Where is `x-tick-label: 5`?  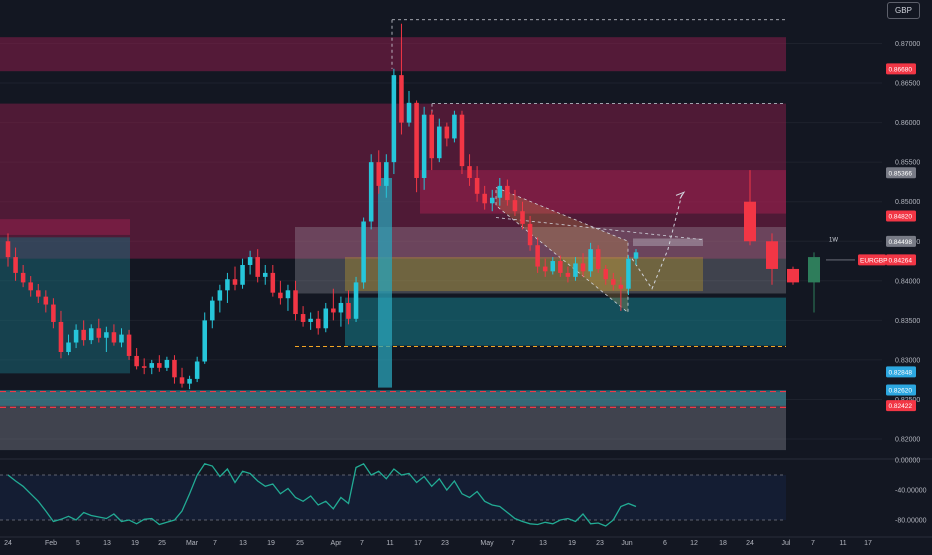 x-tick-label: 5 is located at coordinates (78, 543).